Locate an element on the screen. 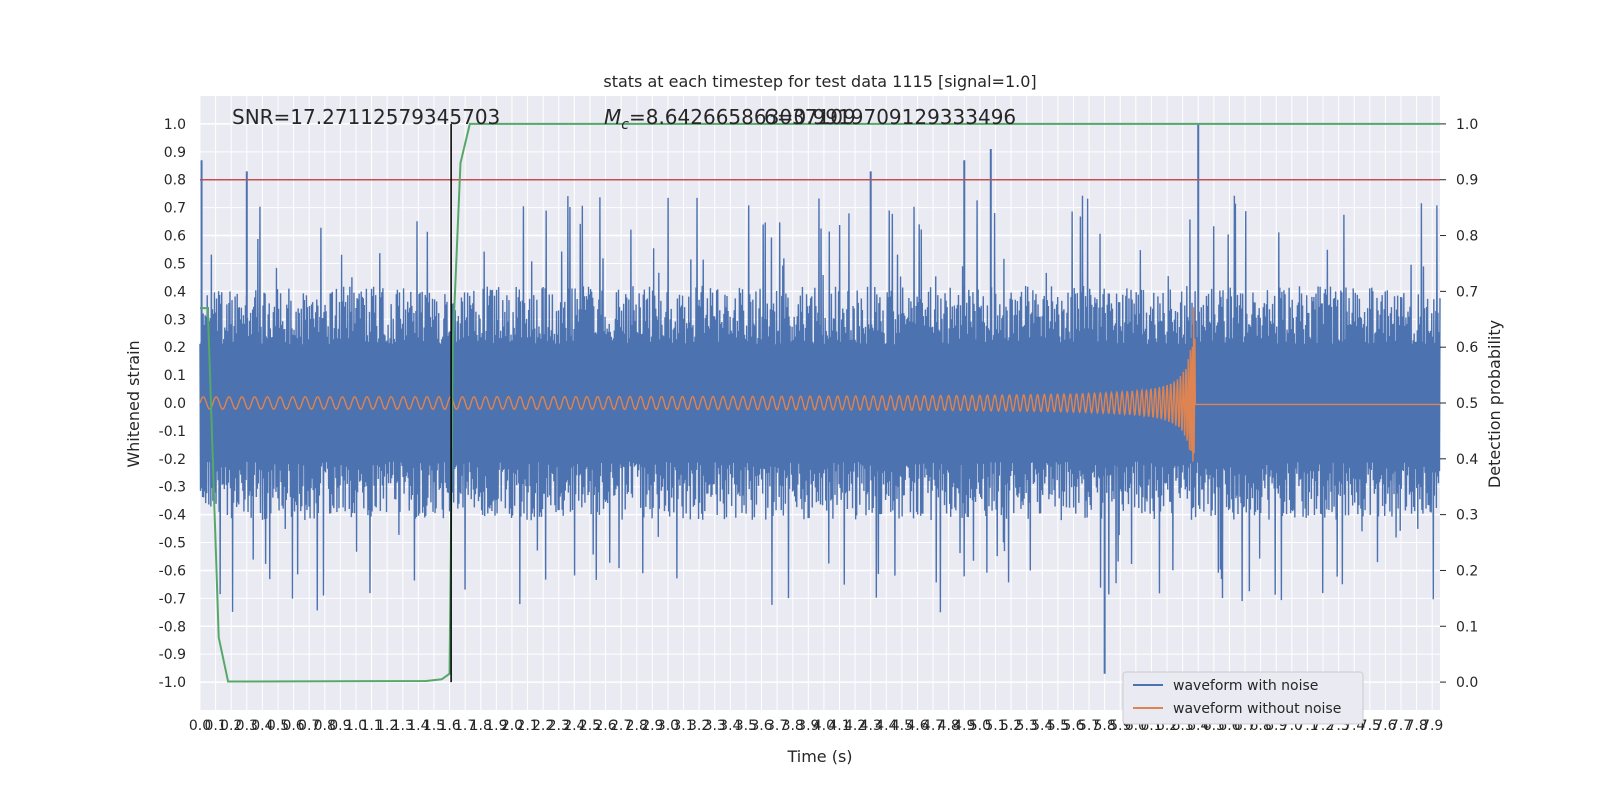 The image size is (1600, 804). x-tick-label: 2.8 is located at coordinates (637, 726).